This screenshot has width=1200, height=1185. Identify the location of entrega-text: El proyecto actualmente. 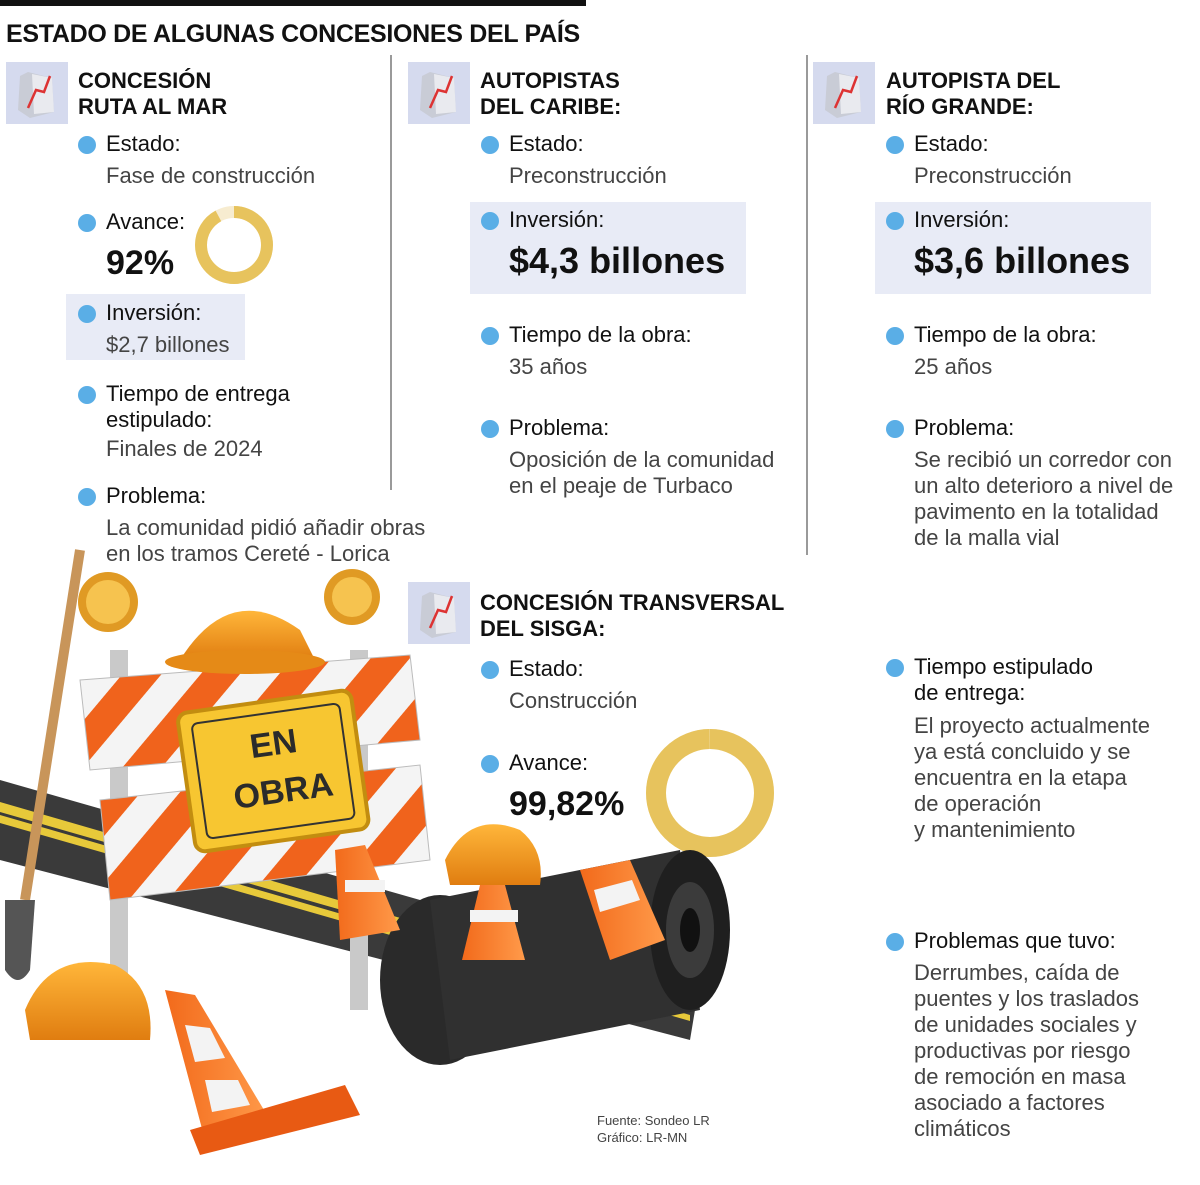
(1032, 725).